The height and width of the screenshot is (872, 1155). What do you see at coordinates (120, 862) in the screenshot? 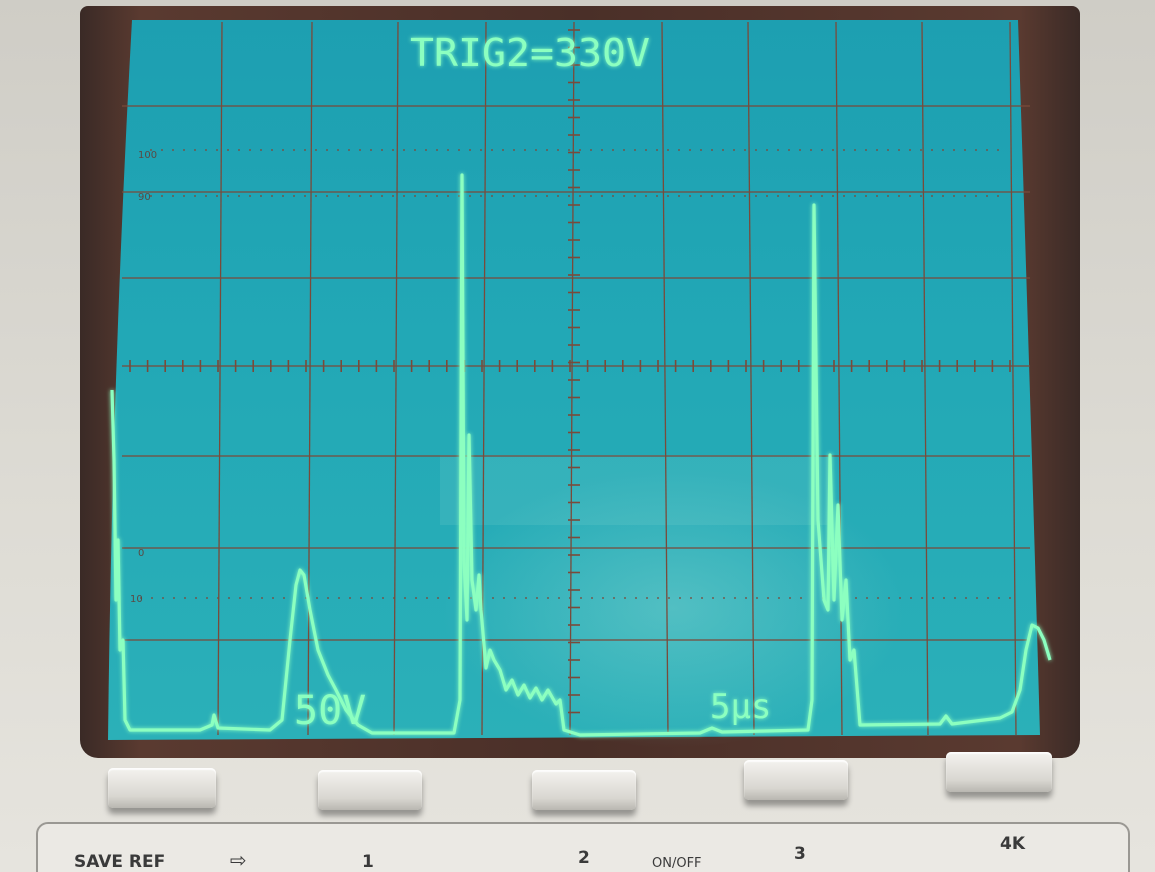
I see `label-save-ref: SAVE REF` at bounding box center [120, 862].